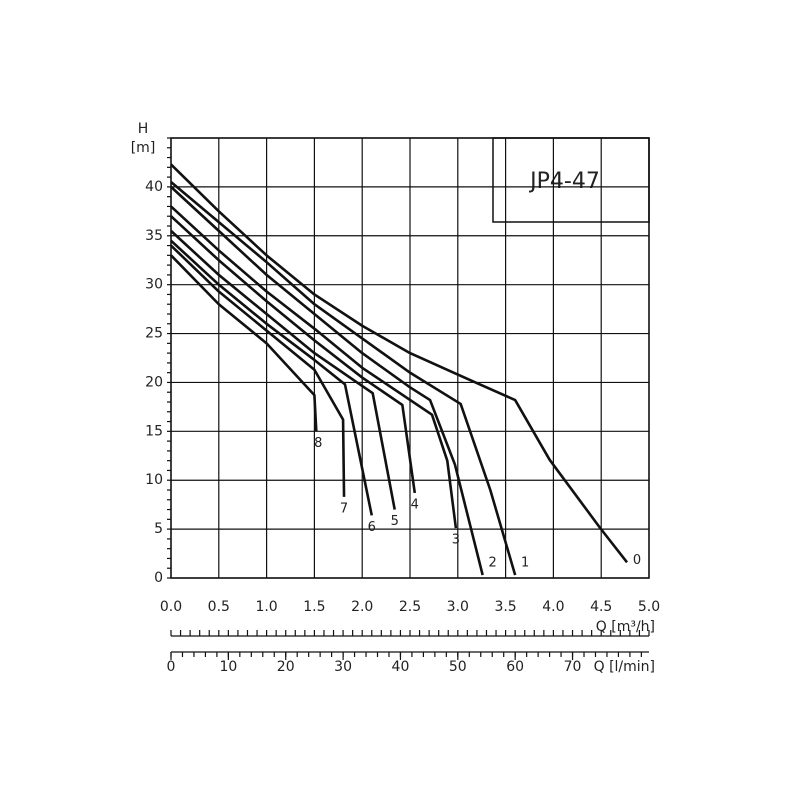 This screenshot has width=800, height=804. Describe the element at coordinates (637, 560) in the screenshot. I see `curve-label: 0` at that location.